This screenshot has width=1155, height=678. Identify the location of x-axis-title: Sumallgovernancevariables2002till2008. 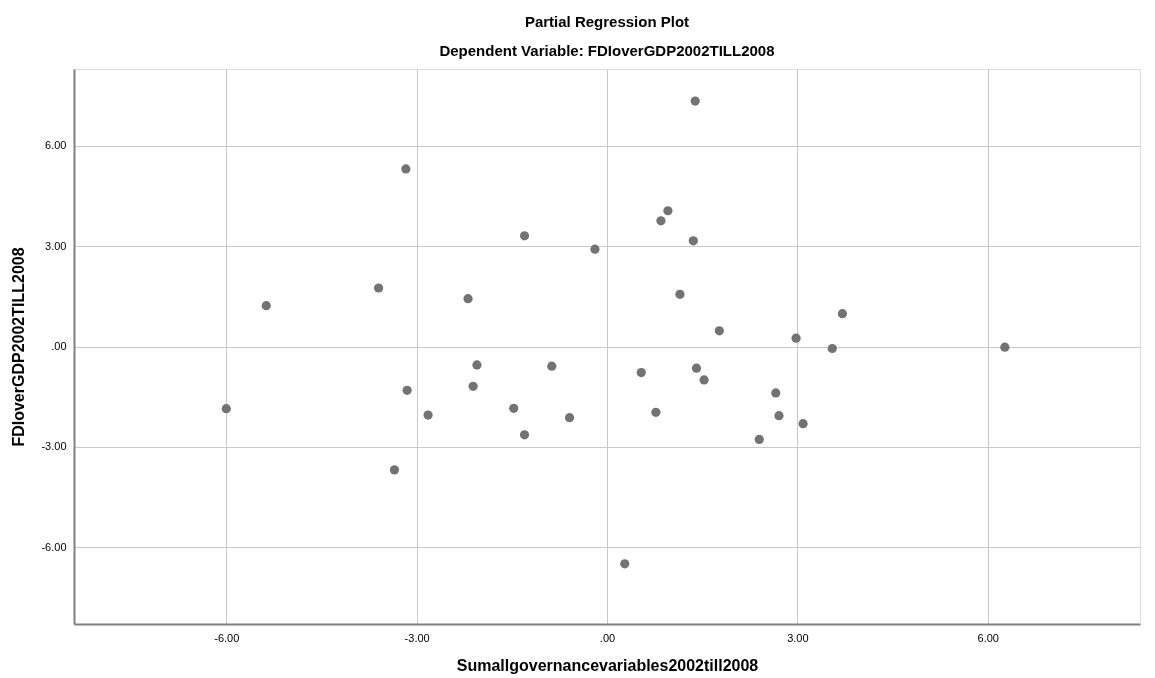
(607, 665).